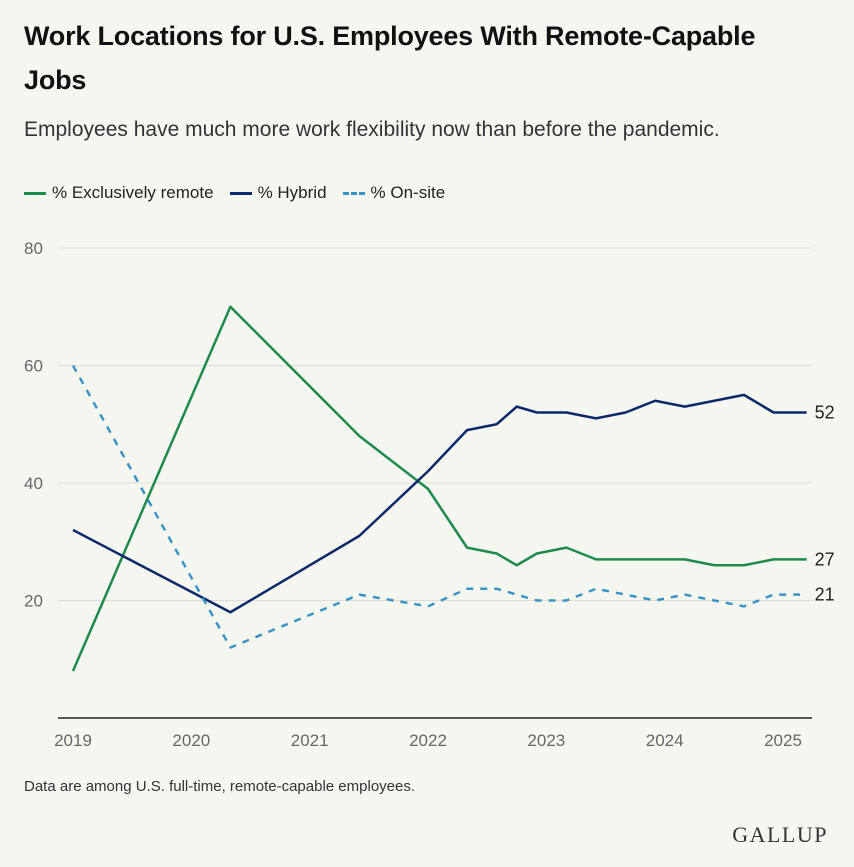  Describe the element at coordinates (33, 248) in the screenshot. I see `y-tick-label-80: 80` at that location.